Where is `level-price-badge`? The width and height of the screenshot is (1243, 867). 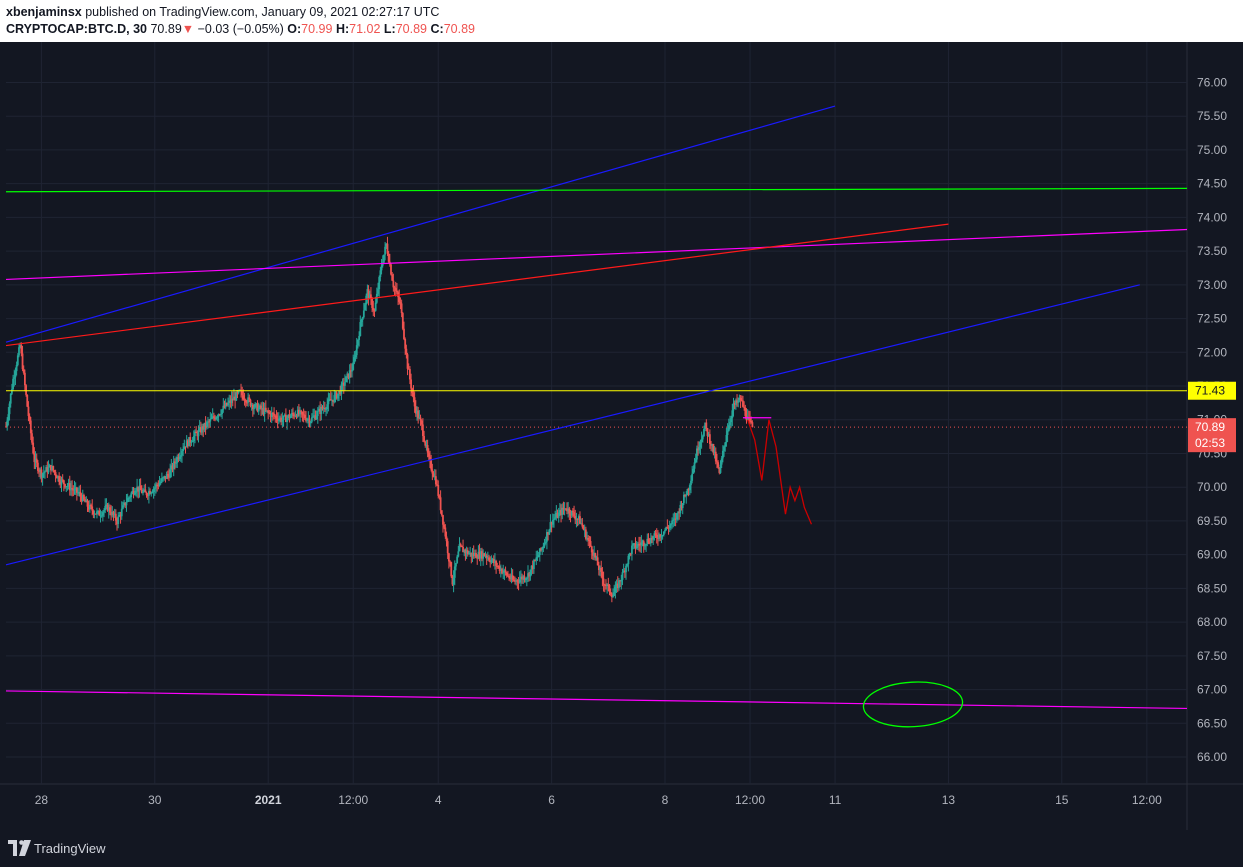
level-price-badge is located at coordinates (1212, 390).